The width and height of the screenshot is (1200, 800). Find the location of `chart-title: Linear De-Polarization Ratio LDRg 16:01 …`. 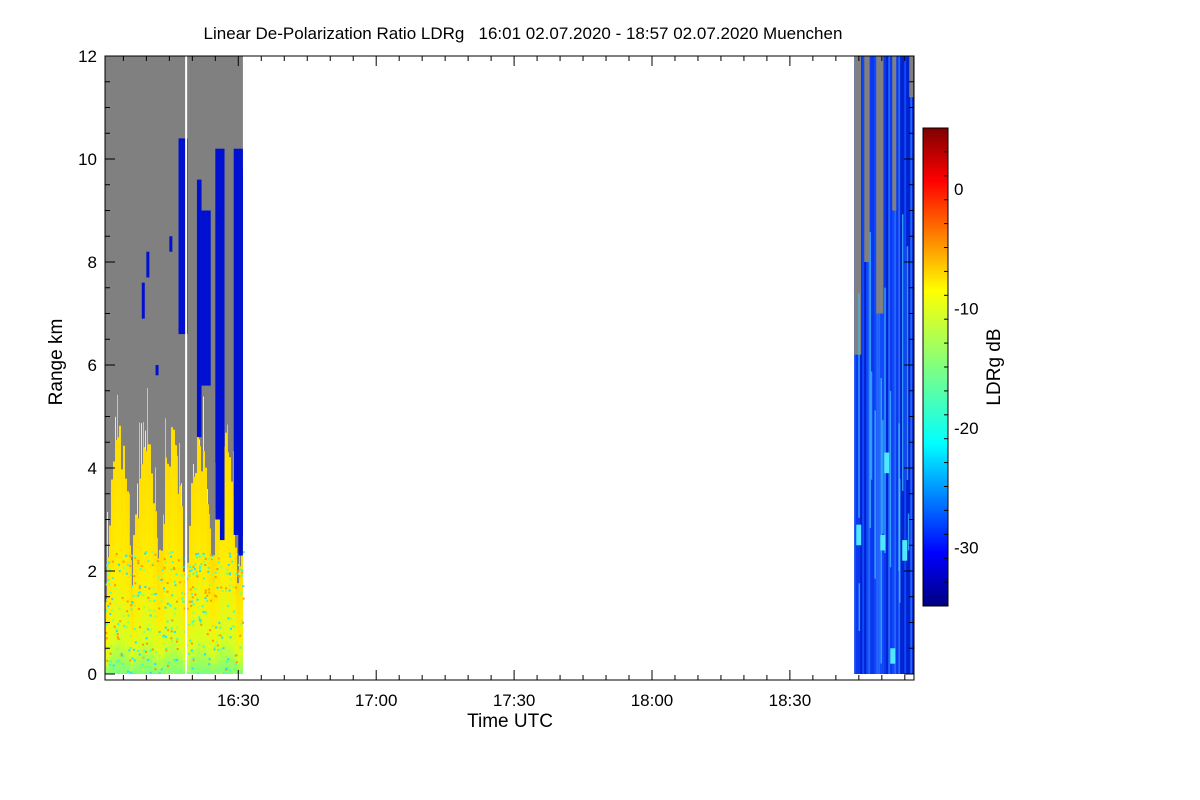

chart-title: Linear De-Polarization Ratio LDRg 16:01 … is located at coordinates (523, 33).